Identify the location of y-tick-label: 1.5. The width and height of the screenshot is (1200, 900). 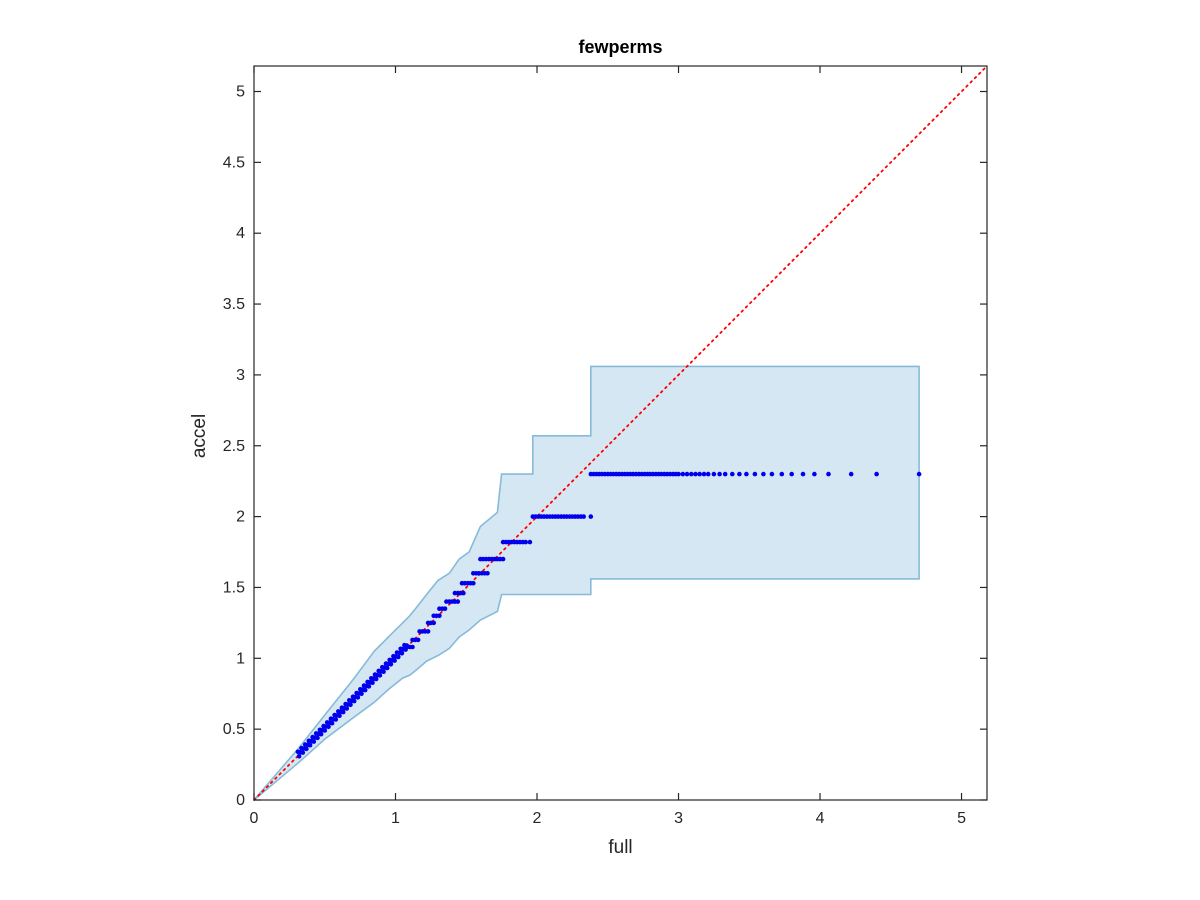
(234, 587).